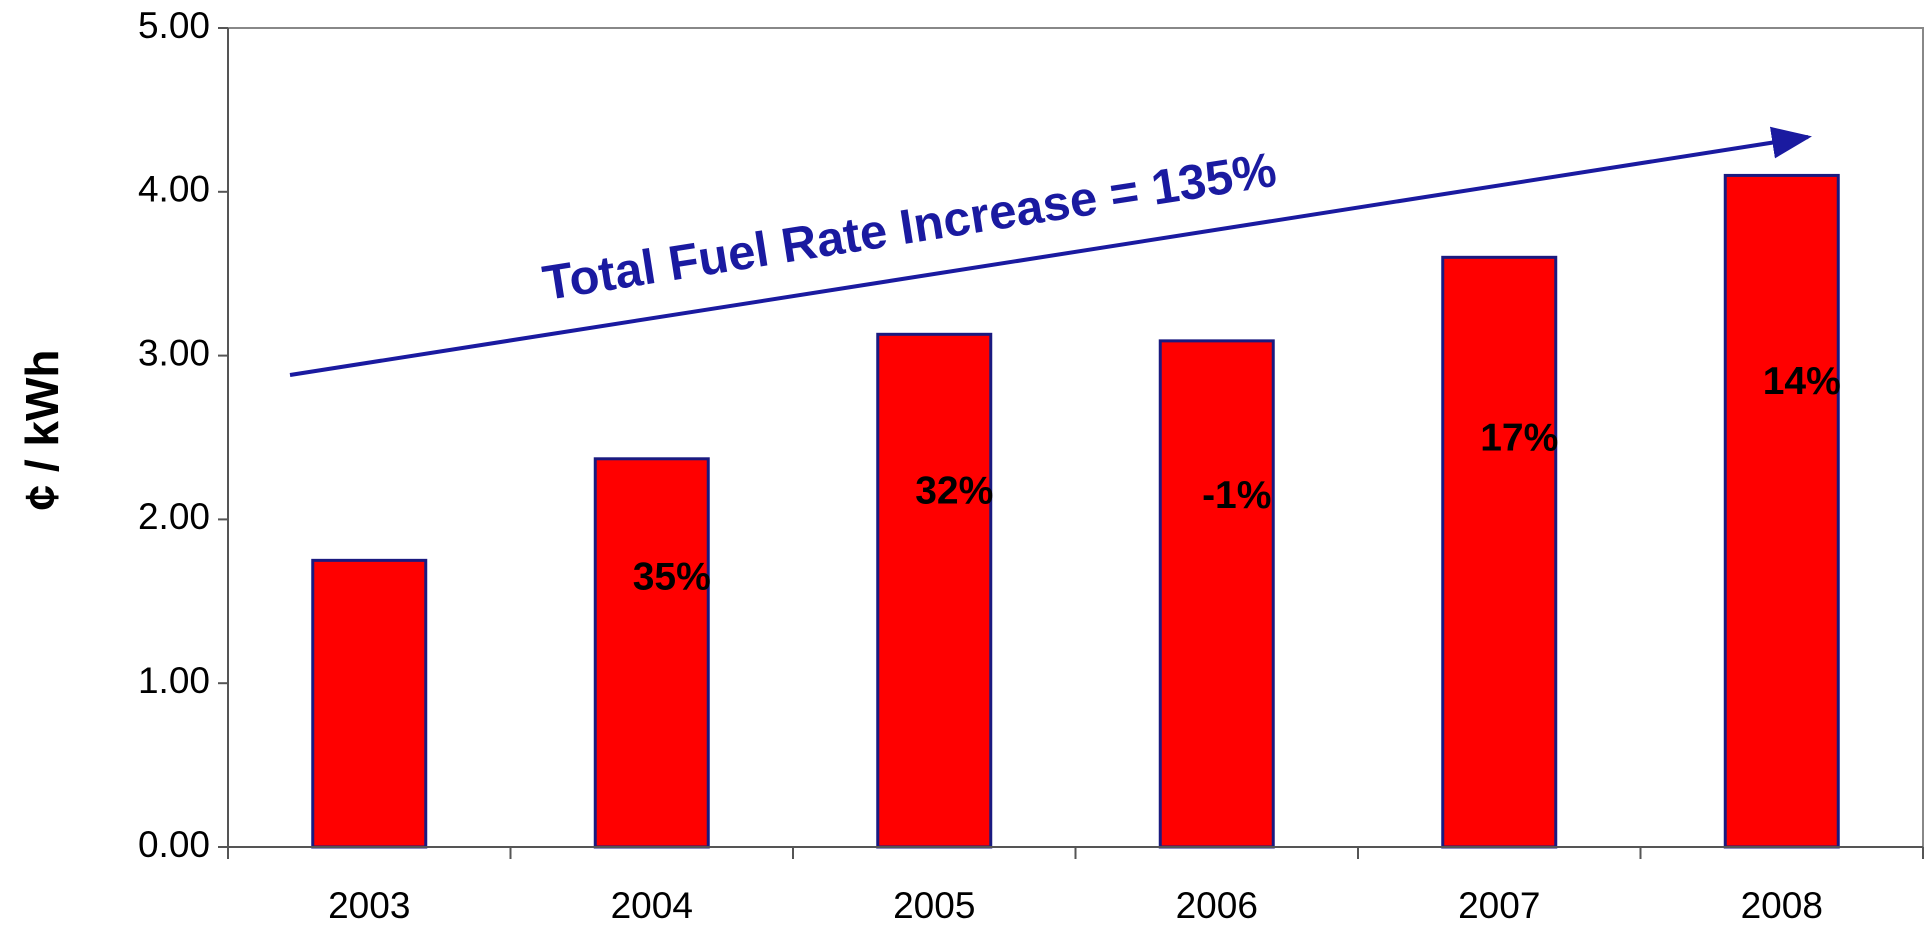 The height and width of the screenshot is (933, 1929). What do you see at coordinates (1236, 495) in the screenshot?
I see `bar-label: -1%` at bounding box center [1236, 495].